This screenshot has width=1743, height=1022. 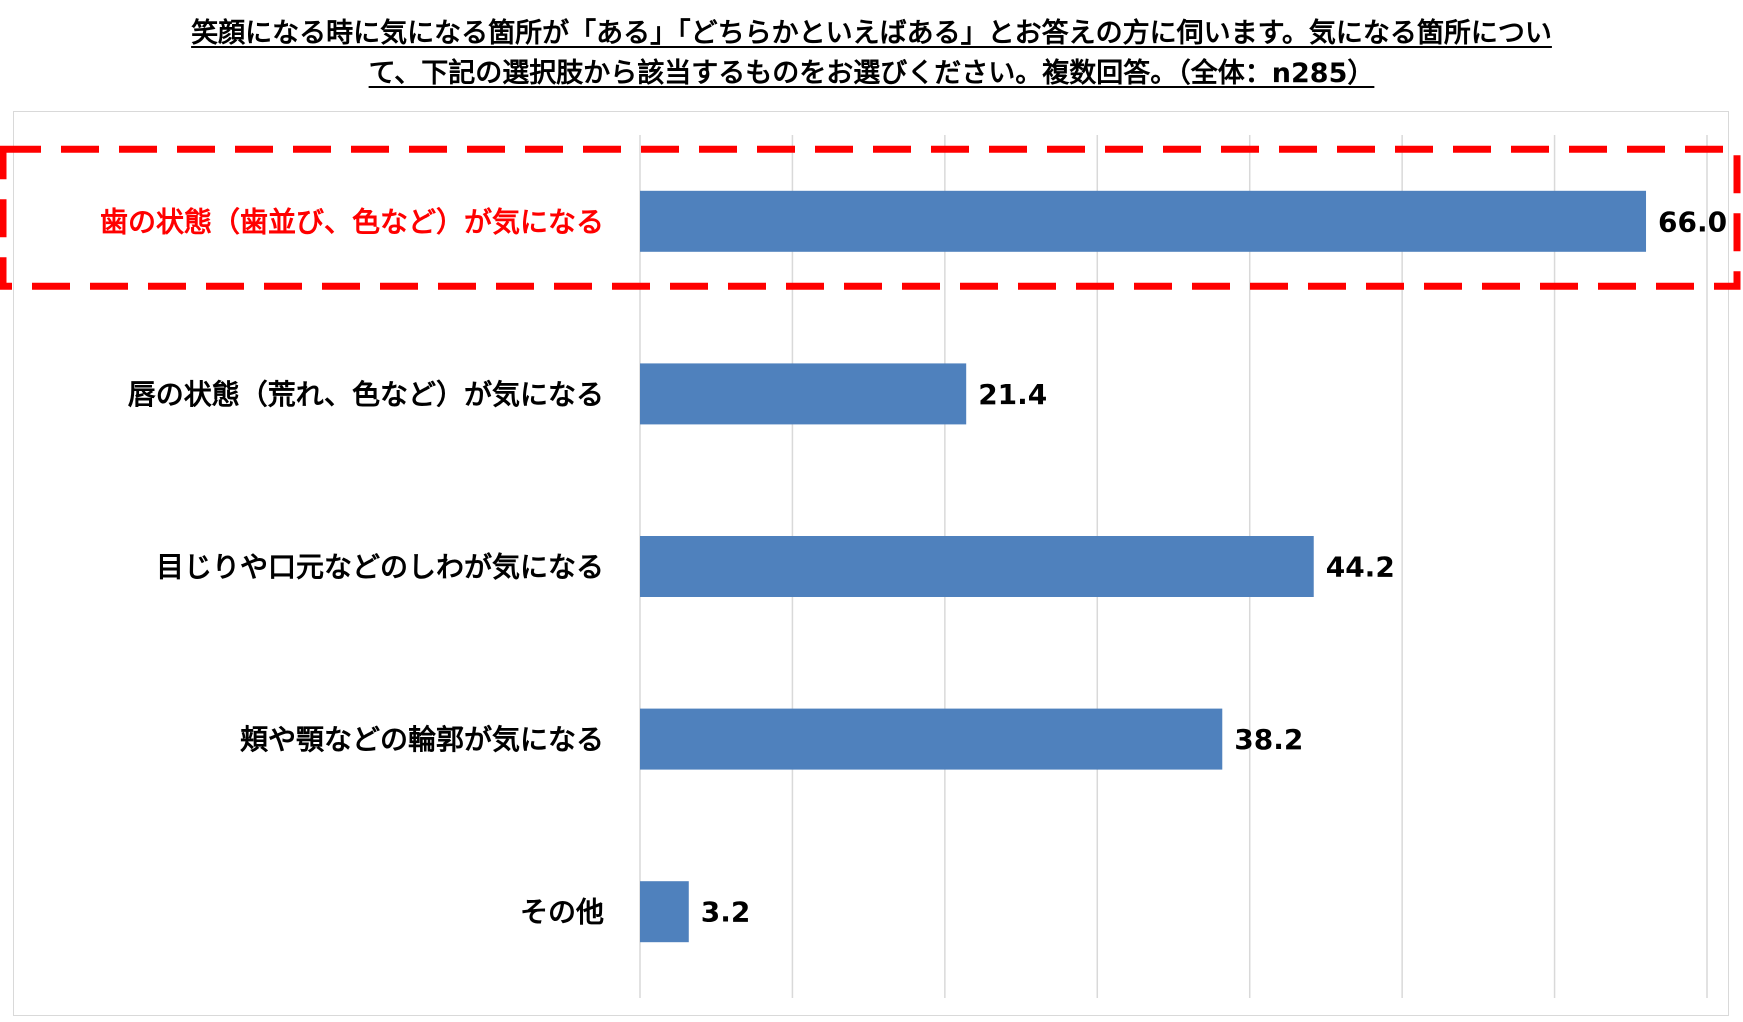 I want to click on highlight-box-rect, so click(x=870, y=217).